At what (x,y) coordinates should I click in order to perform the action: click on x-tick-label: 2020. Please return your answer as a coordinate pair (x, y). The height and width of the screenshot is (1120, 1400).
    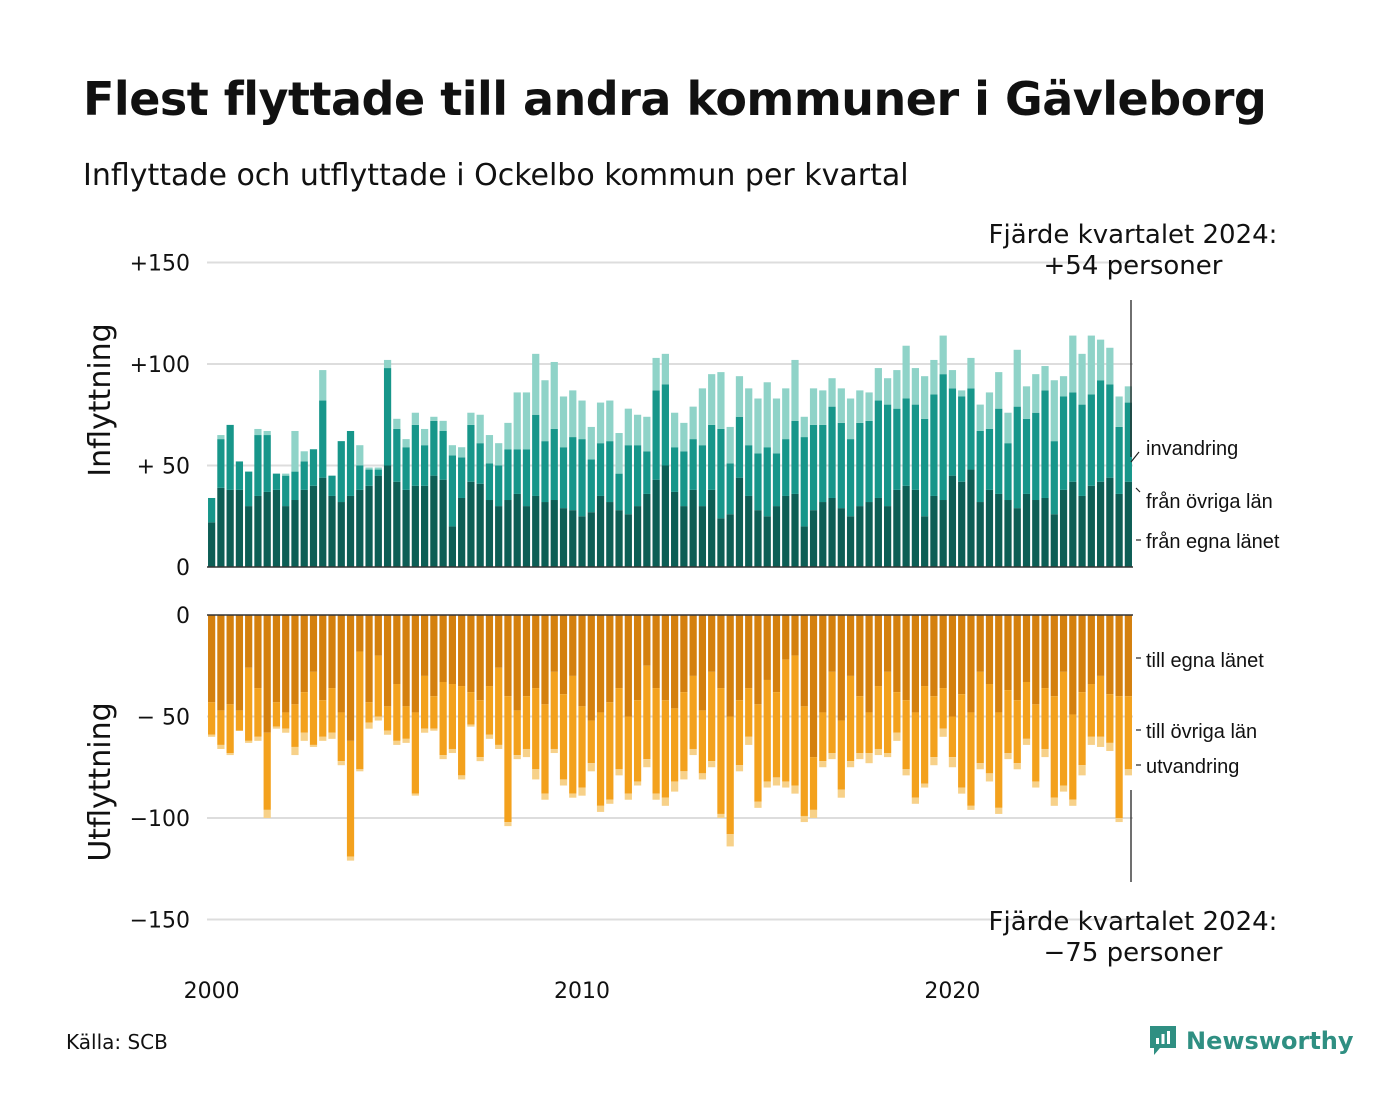
    Looking at the image, I should click on (952, 991).